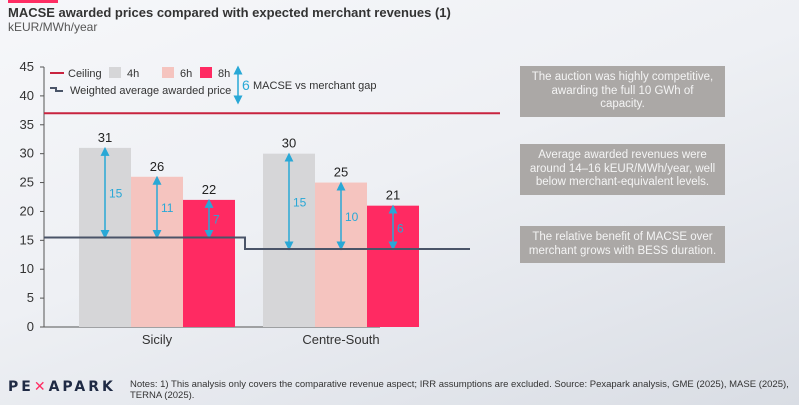  I want to click on legend-swatch-4h, so click(115, 72).